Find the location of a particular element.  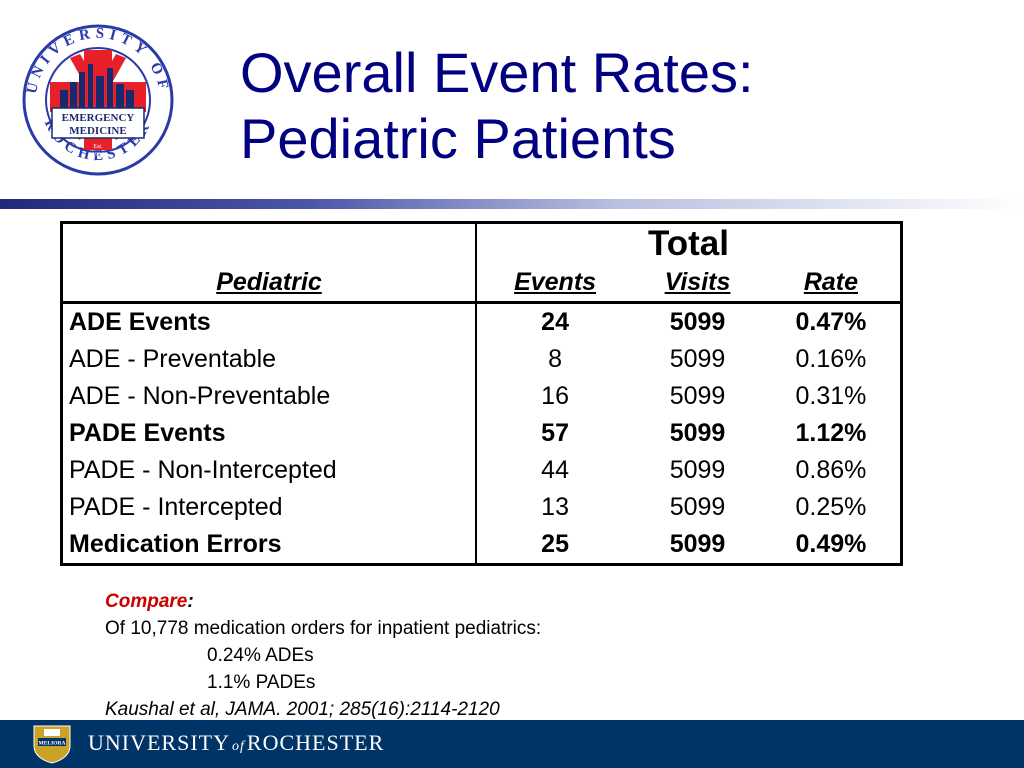

title-line-2: Pediatric Patients is located at coordinates (458, 138).